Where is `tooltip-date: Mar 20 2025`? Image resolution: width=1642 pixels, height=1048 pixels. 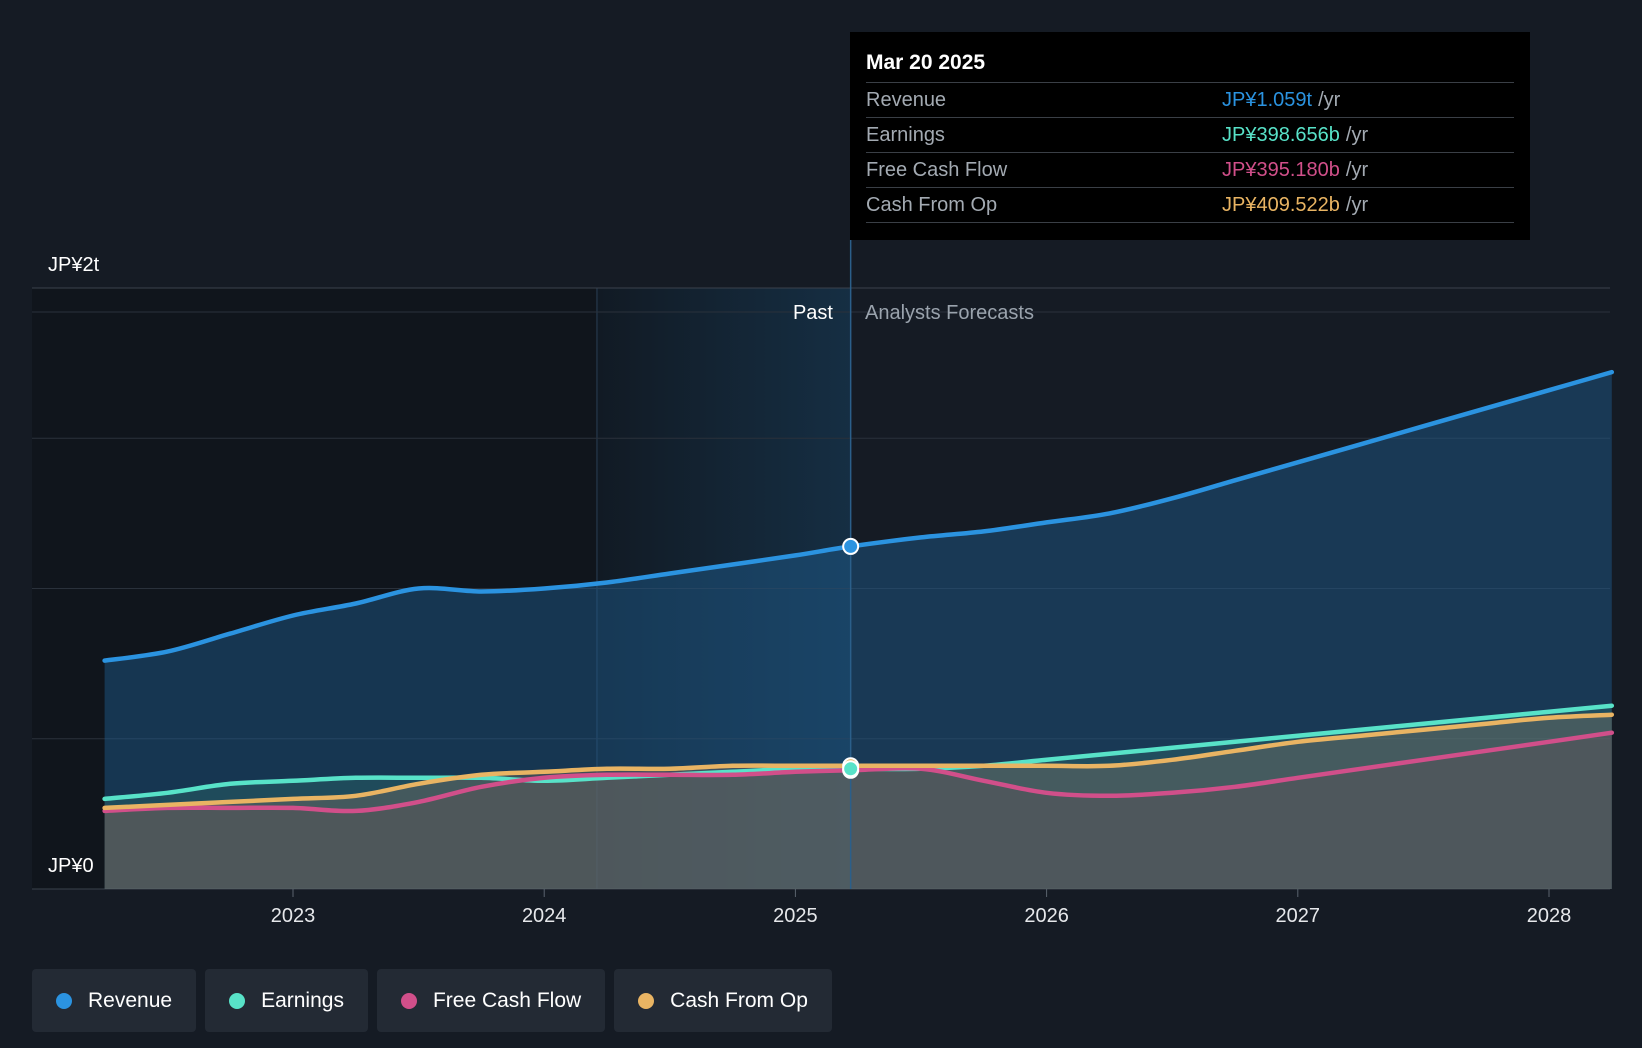
tooltip-date: Mar 20 2025 is located at coordinates (1190, 64).